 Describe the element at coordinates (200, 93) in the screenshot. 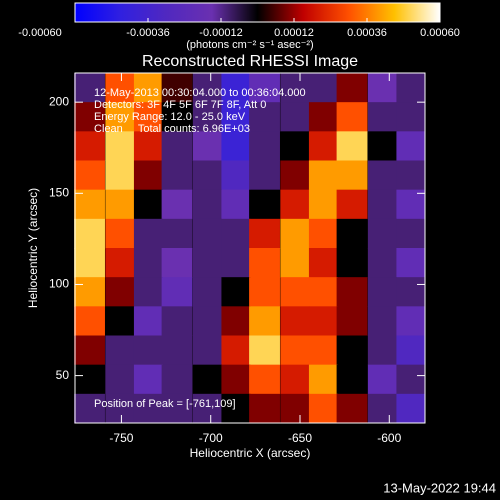

I see `annotation: 12-May-2013 00:30:04.000 to 00:36:04.000` at that location.